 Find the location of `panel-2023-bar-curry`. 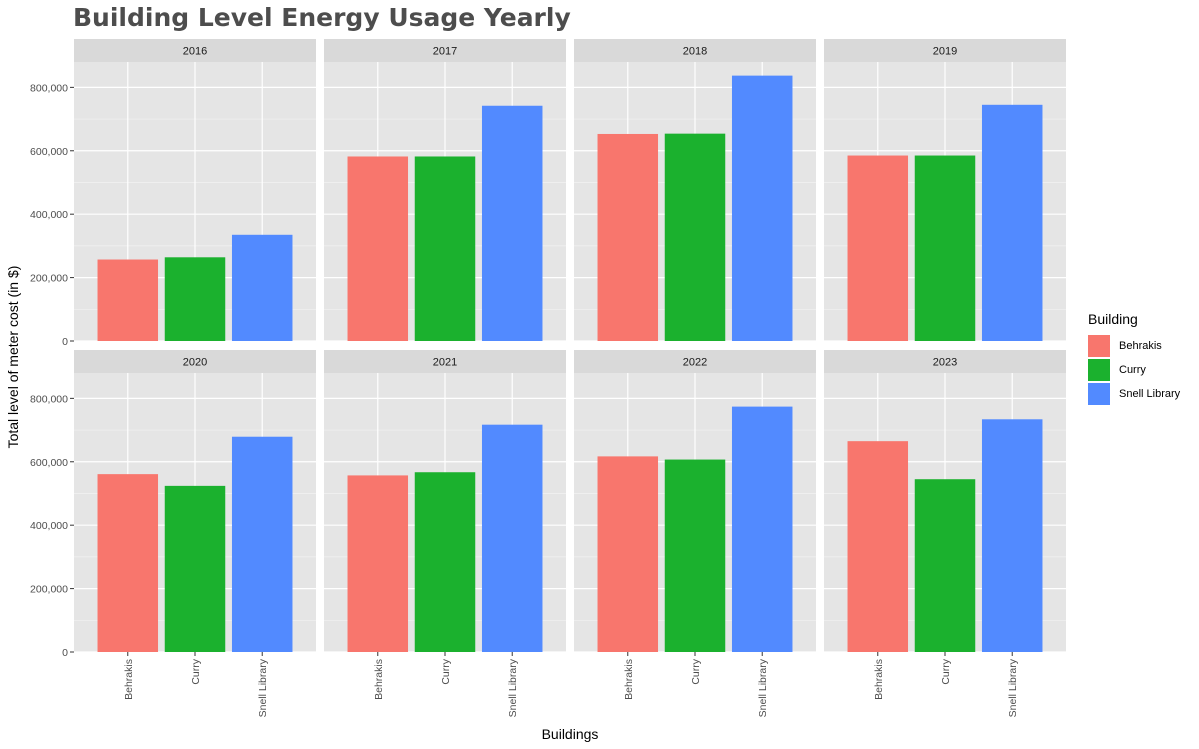

panel-2023-bar-curry is located at coordinates (945, 565).